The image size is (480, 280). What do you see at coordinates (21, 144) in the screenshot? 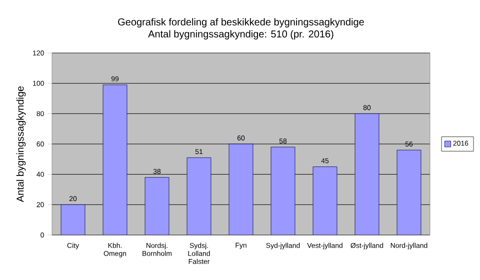
I see `y-axis-title: Antal bygningssagkyndige` at bounding box center [21, 144].